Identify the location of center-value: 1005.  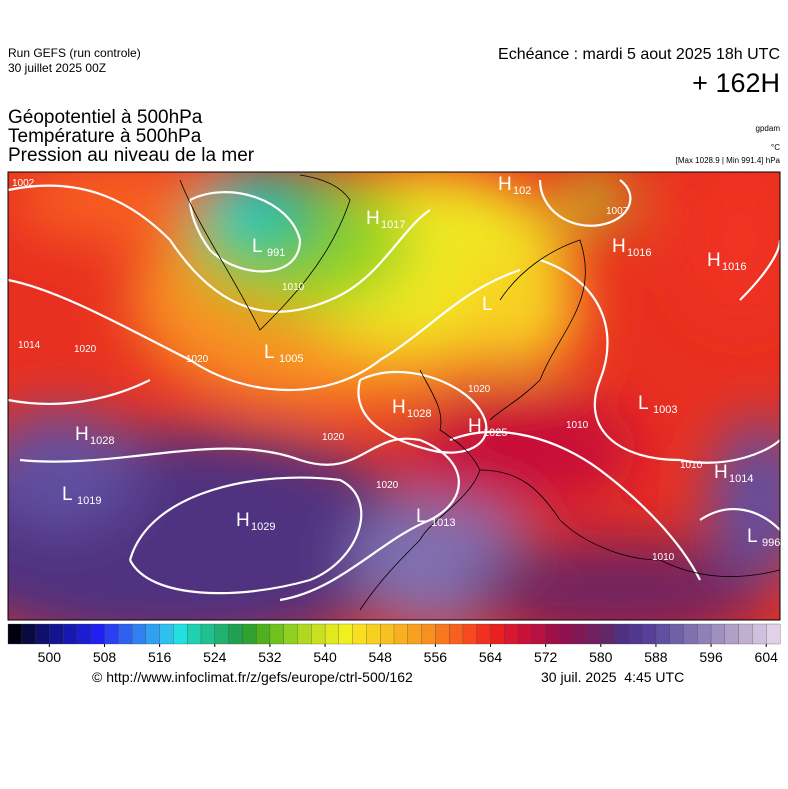
(291, 359).